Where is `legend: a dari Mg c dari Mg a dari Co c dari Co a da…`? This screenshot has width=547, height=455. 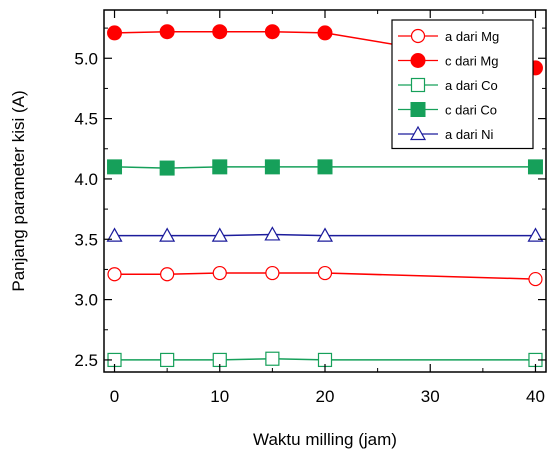
legend: a dari Mg c dari Mg a dari Co c dari Co a da… is located at coordinates (462, 84).